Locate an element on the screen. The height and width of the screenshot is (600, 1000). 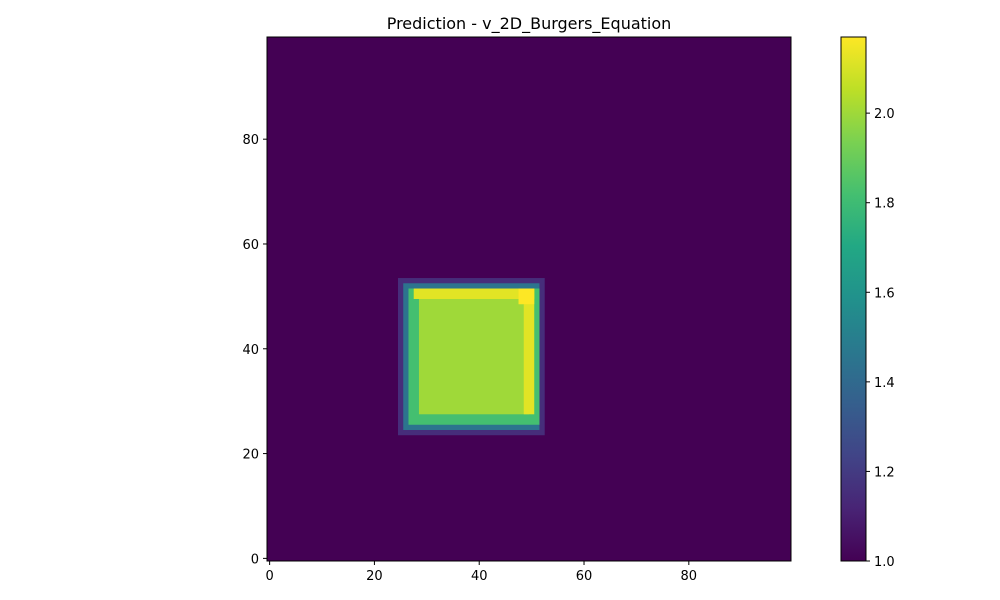
x-tick-label: 80 is located at coordinates (689, 576).